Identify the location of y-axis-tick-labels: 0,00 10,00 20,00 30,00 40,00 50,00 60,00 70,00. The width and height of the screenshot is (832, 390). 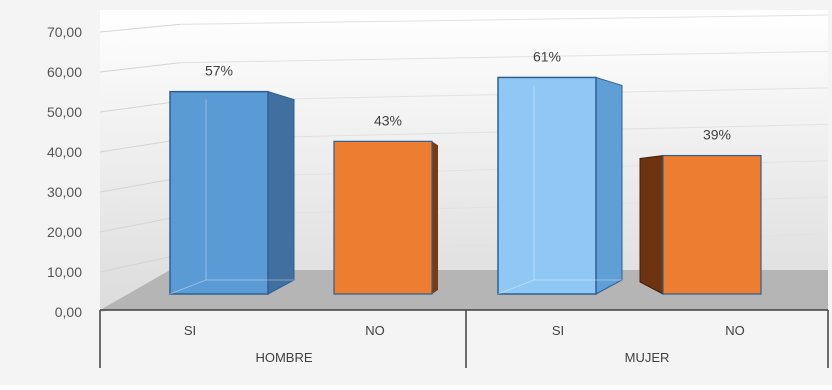
(64, 172).